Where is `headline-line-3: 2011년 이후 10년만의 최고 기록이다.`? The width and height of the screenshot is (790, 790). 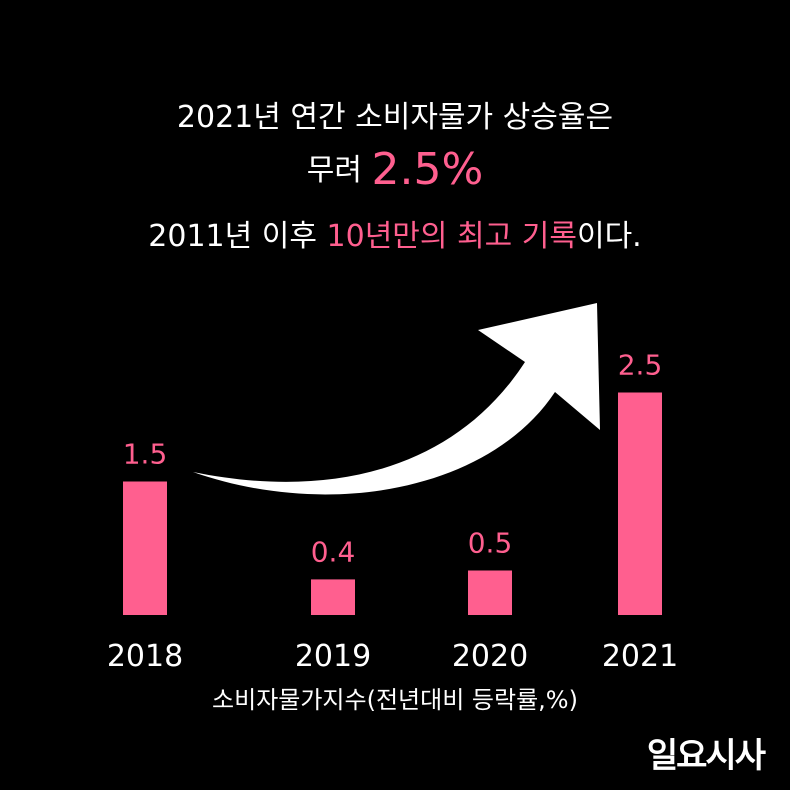
headline-line-3: 2011년 이후 10년만의 최고 기록이다. is located at coordinates (395, 233).